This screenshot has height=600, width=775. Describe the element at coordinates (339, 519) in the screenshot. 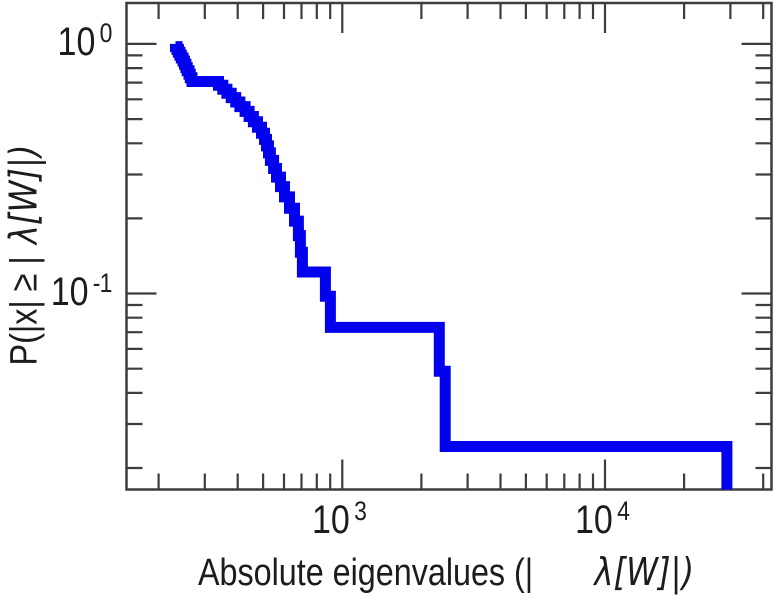

I see `x-tick-label-10e3: 10 3` at that location.